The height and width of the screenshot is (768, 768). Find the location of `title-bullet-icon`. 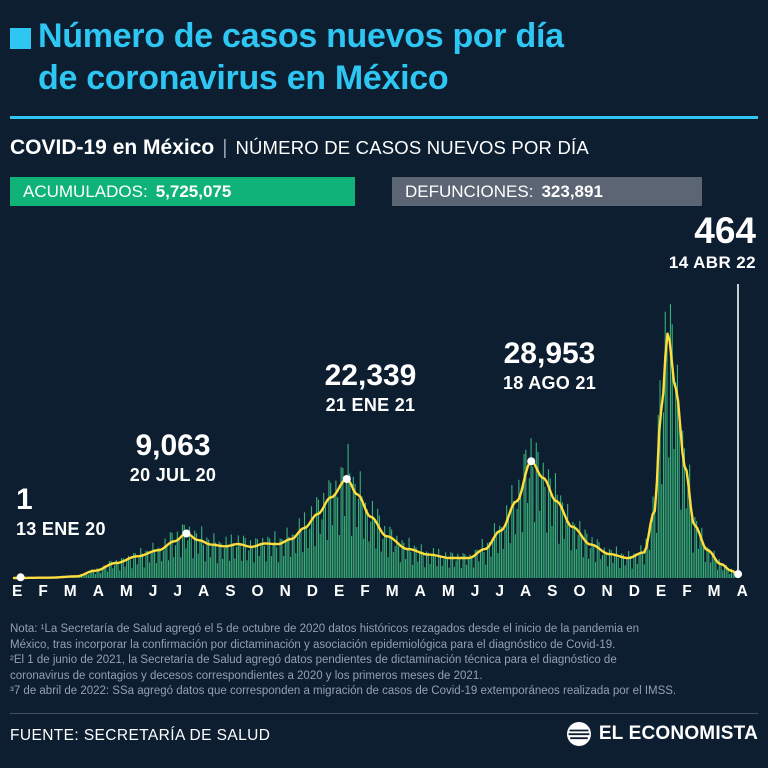

title-bullet-icon is located at coordinates (20, 38).